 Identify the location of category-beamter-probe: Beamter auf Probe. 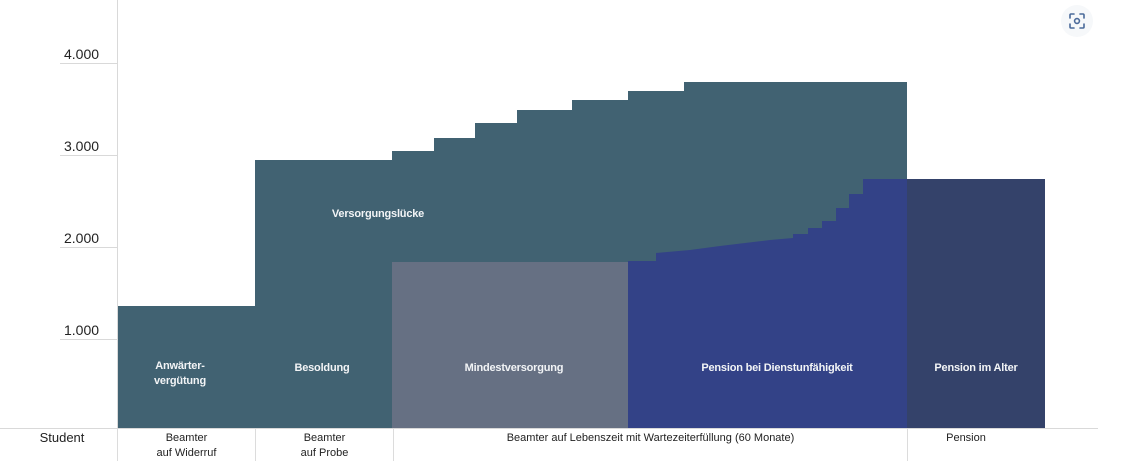
(324, 446).